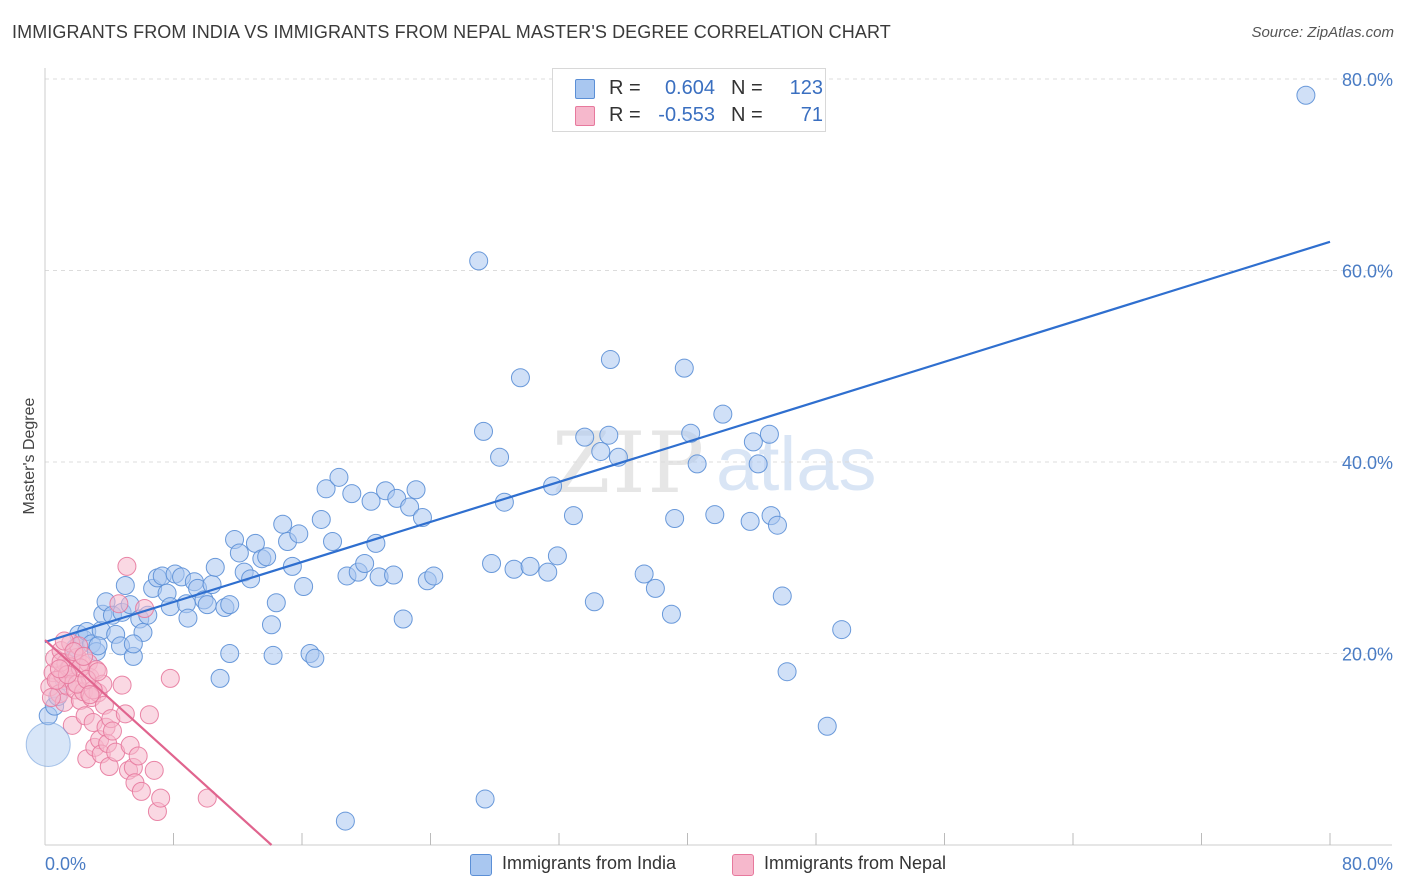  Describe the element at coordinates (689, 100) in the screenshot. I see `correlation-legend: R = 0.604 N = 123 R = -0.553 N = 71` at that location.